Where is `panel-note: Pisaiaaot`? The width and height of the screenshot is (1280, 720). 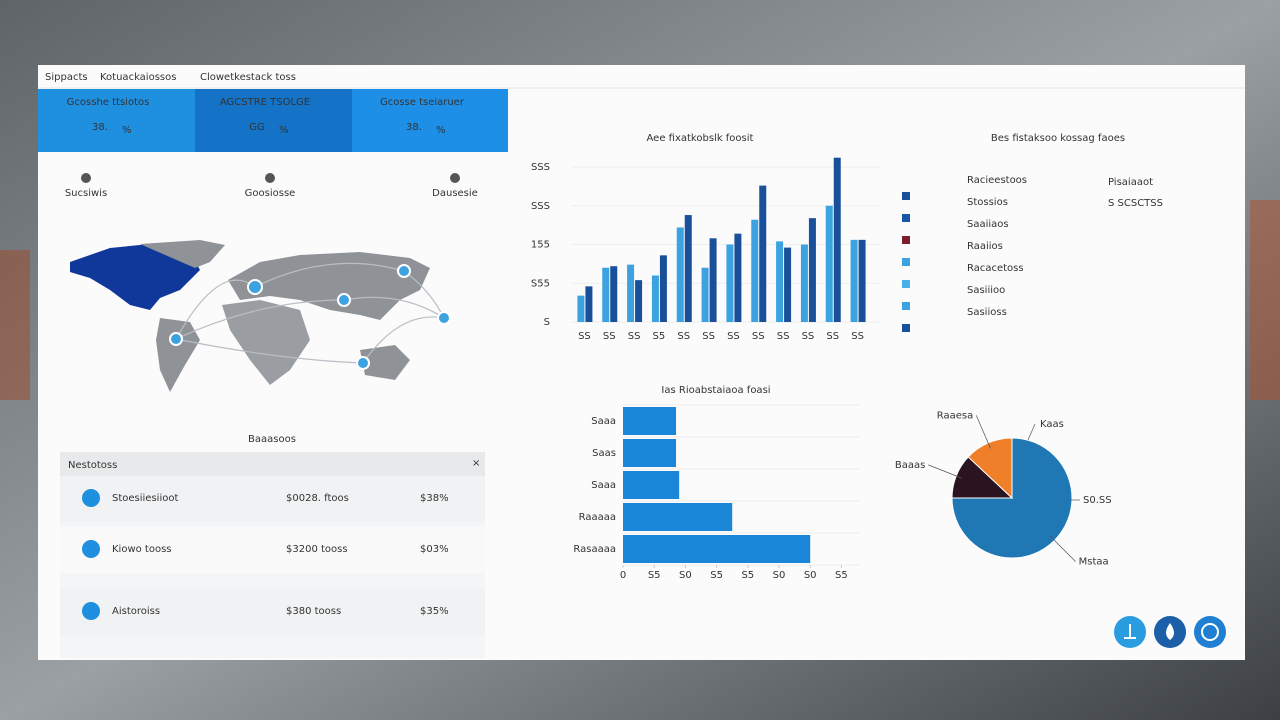 panel-note: Pisaiaaot is located at coordinates (1130, 182).